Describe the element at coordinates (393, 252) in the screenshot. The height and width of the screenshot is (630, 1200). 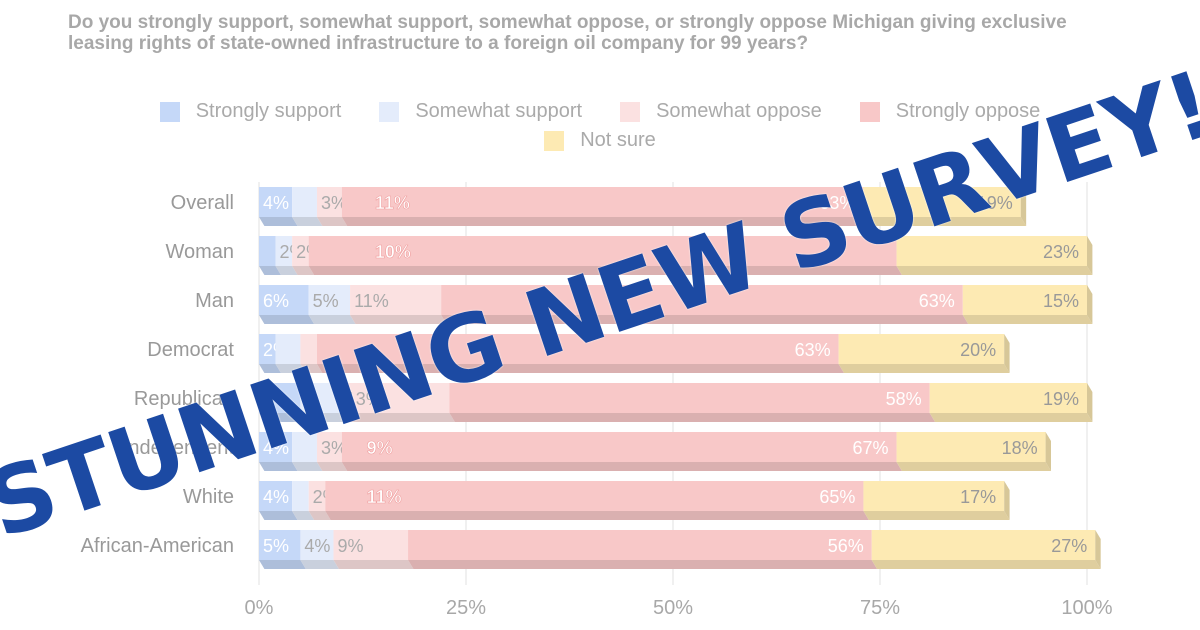
I see `data-label: 10%` at that location.